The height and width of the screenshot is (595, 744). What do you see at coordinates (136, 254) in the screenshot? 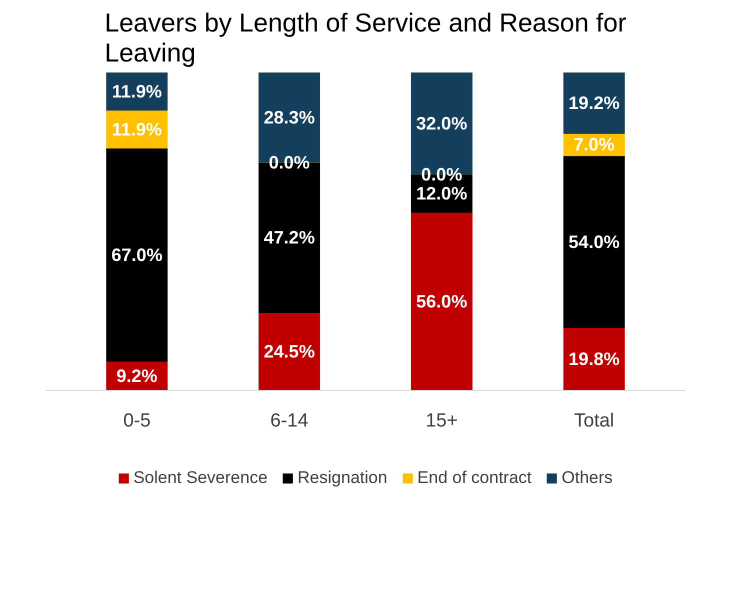
I see `data-label: 67.0%` at bounding box center [136, 254].